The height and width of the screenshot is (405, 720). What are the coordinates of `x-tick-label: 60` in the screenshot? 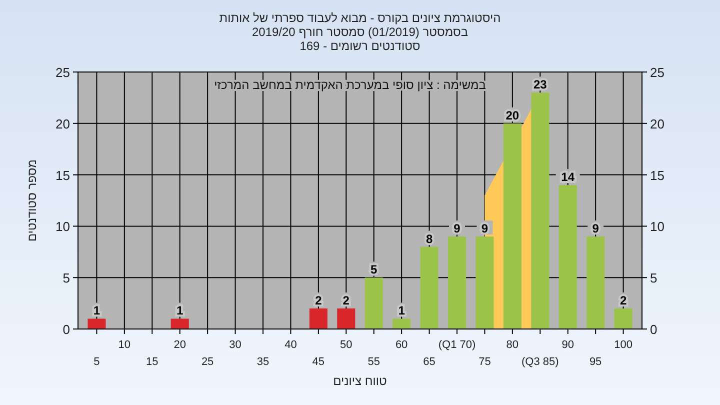 It's located at (401, 345).